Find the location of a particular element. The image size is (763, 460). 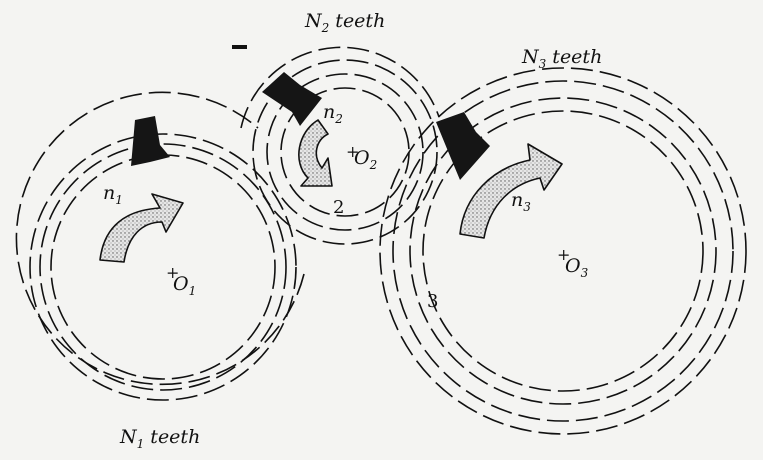

gear-2-outer-addendum-circle is located at coordinates (340, 87).